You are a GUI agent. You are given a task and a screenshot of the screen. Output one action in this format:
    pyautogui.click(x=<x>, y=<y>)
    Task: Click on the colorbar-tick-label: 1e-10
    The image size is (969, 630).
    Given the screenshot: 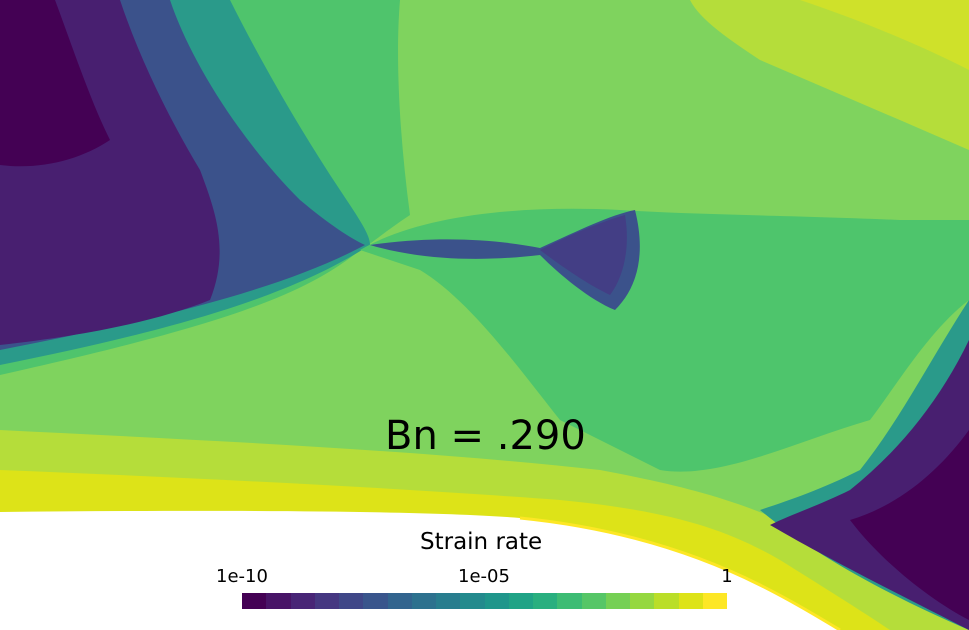 What is the action you would take?
    pyautogui.click(x=242, y=576)
    